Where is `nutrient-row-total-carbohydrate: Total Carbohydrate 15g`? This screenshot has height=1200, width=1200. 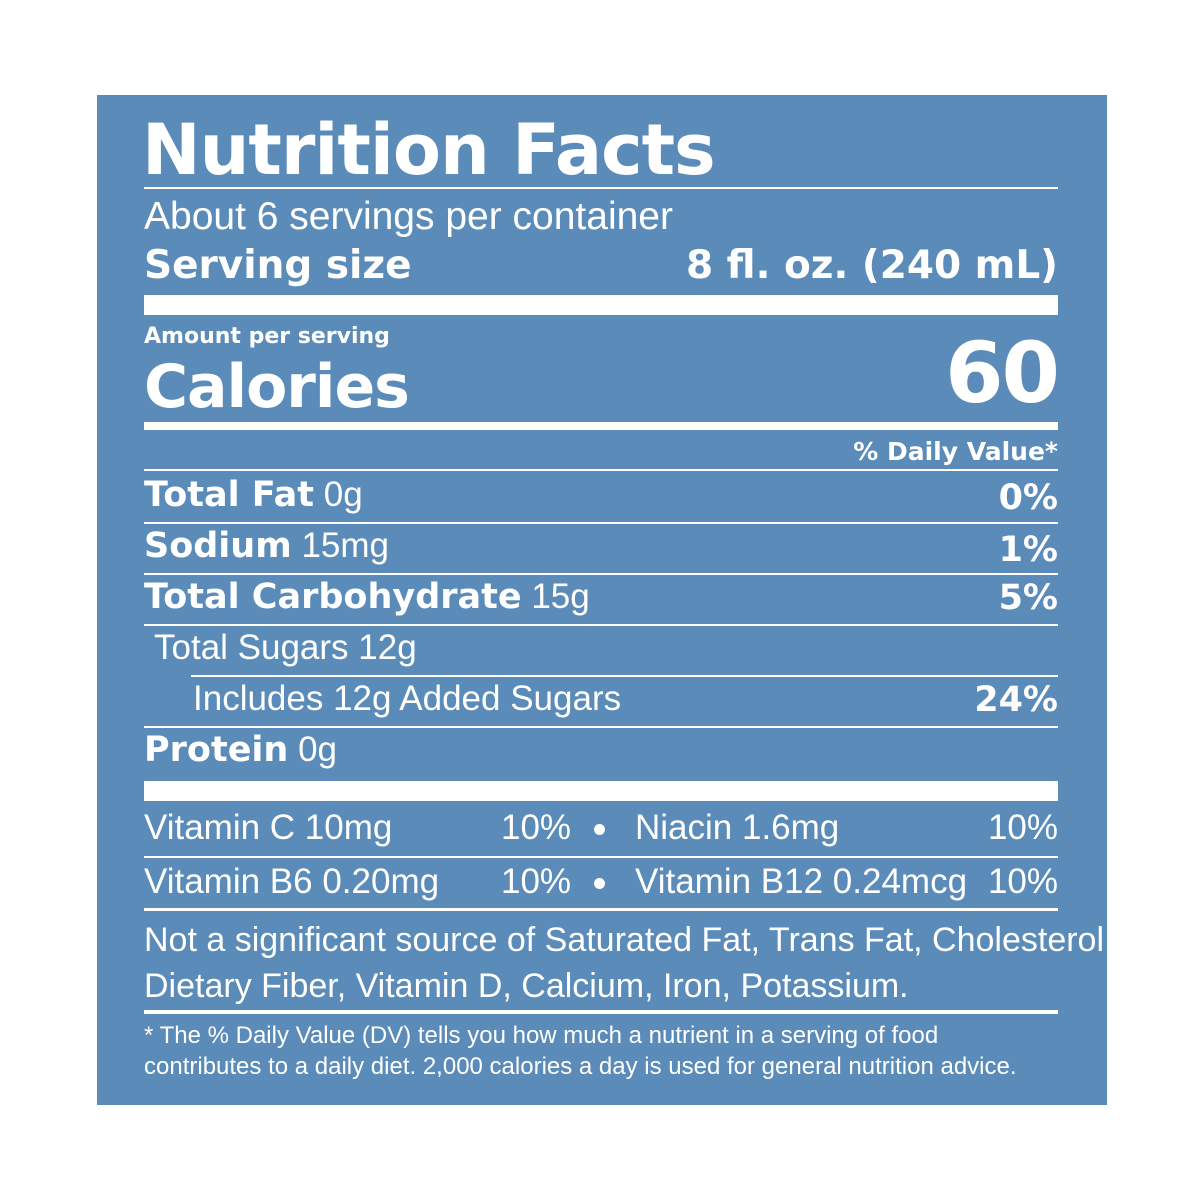 nutrient-row-total-carbohydrate: Total Carbohydrate 15g is located at coordinates (367, 597).